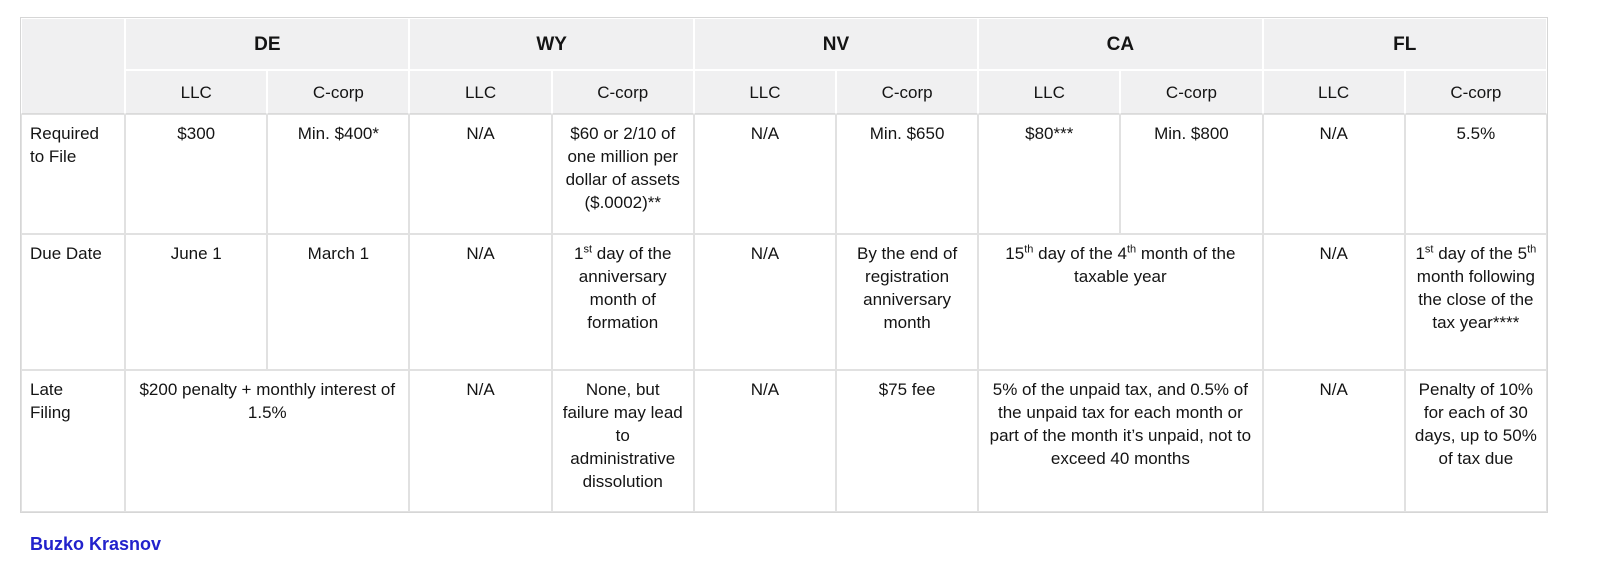  I want to click on footer: Buzko Krasnov, so click(815, 544).